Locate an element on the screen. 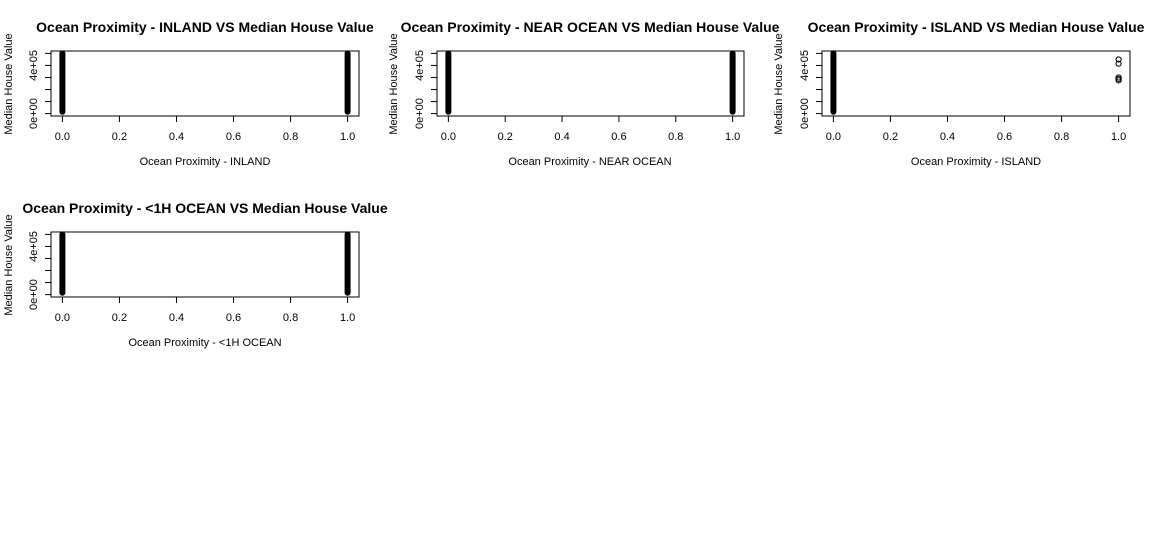 The width and height of the screenshot is (1156, 543). x-axis-label: Ocean Proximity - INLAND is located at coordinates (205, 162).